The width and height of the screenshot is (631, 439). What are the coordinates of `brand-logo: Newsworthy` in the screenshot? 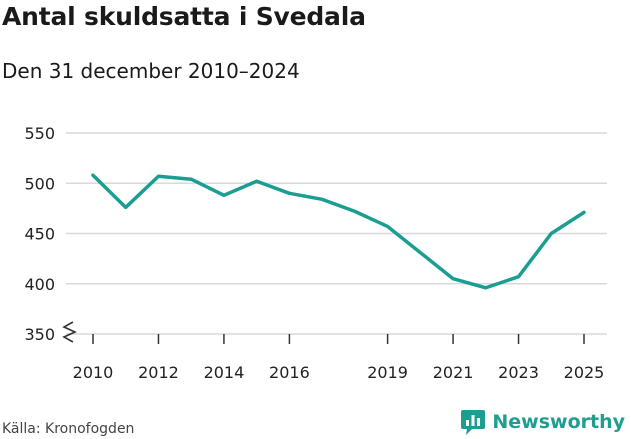 It's located at (542, 422).